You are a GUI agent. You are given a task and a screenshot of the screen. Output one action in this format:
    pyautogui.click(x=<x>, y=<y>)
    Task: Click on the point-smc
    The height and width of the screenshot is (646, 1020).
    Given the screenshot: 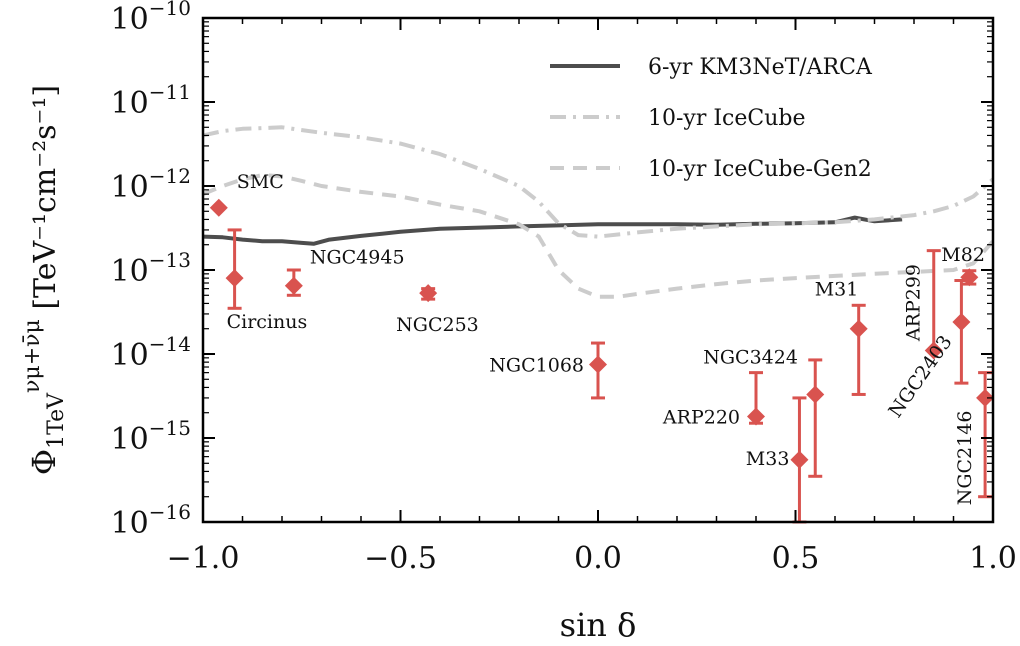 What is the action you would take?
    pyautogui.click(x=218, y=207)
    